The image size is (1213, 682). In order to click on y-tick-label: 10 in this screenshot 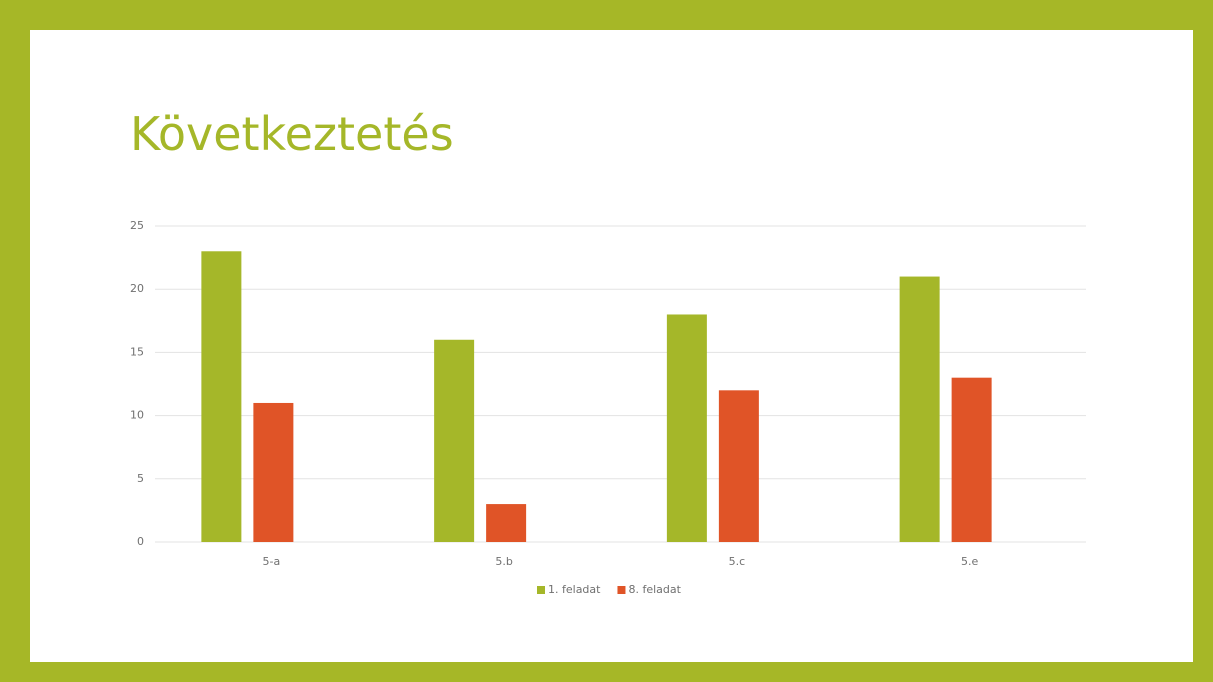, I will do `click(137, 415)`.